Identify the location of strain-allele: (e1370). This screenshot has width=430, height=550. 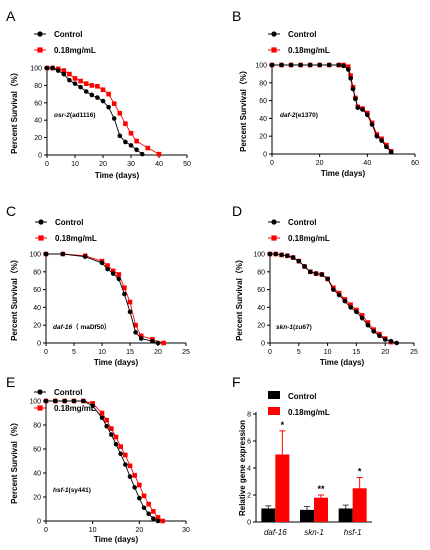
(307, 115).